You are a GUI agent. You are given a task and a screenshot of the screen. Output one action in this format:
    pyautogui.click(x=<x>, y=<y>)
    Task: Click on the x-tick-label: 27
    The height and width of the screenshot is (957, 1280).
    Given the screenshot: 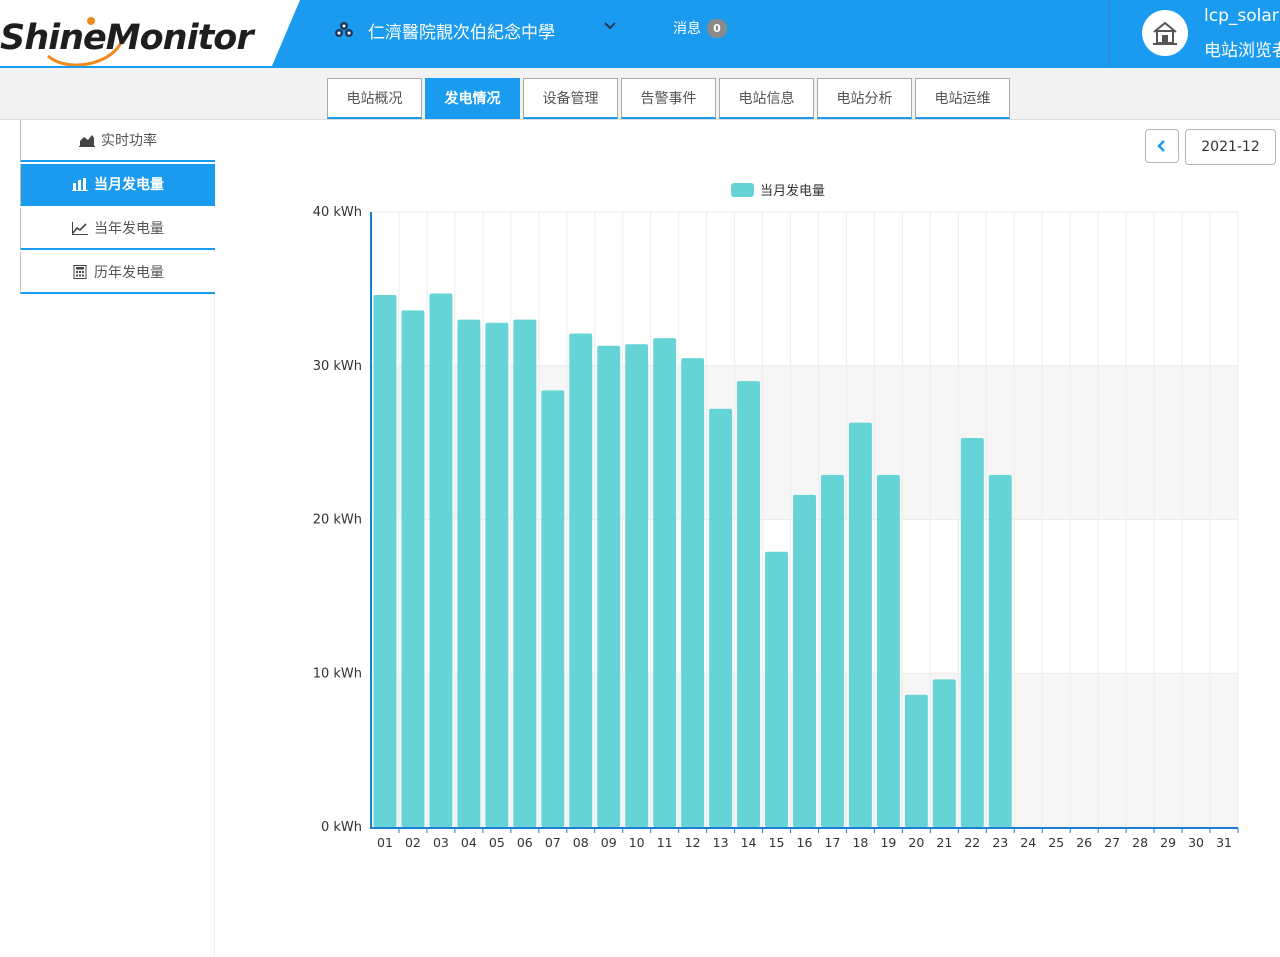 What is the action you would take?
    pyautogui.click(x=1112, y=842)
    